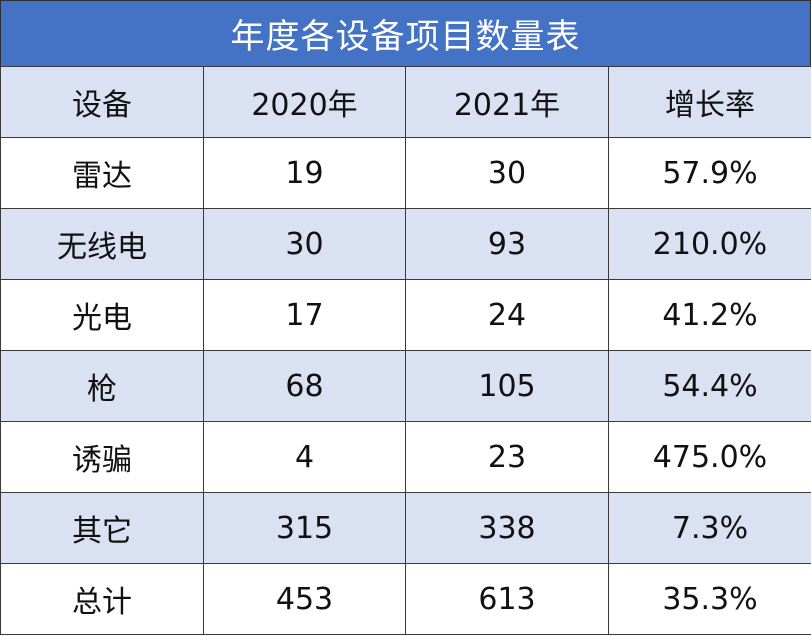 This screenshot has width=811, height=636. What do you see at coordinates (507, 386) in the screenshot?
I see `table-cell: 105` at bounding box center [507, 386].